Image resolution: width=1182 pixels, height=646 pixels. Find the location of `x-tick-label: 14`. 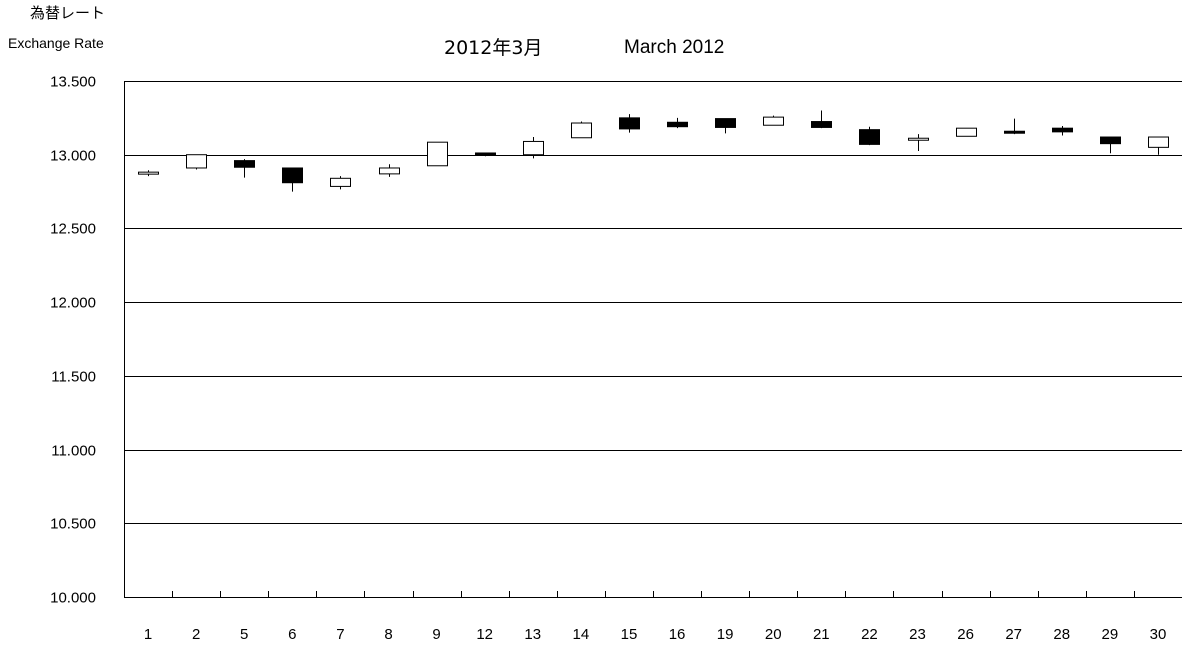

x-tick-label: 14 is located at coordinates (581, 634).